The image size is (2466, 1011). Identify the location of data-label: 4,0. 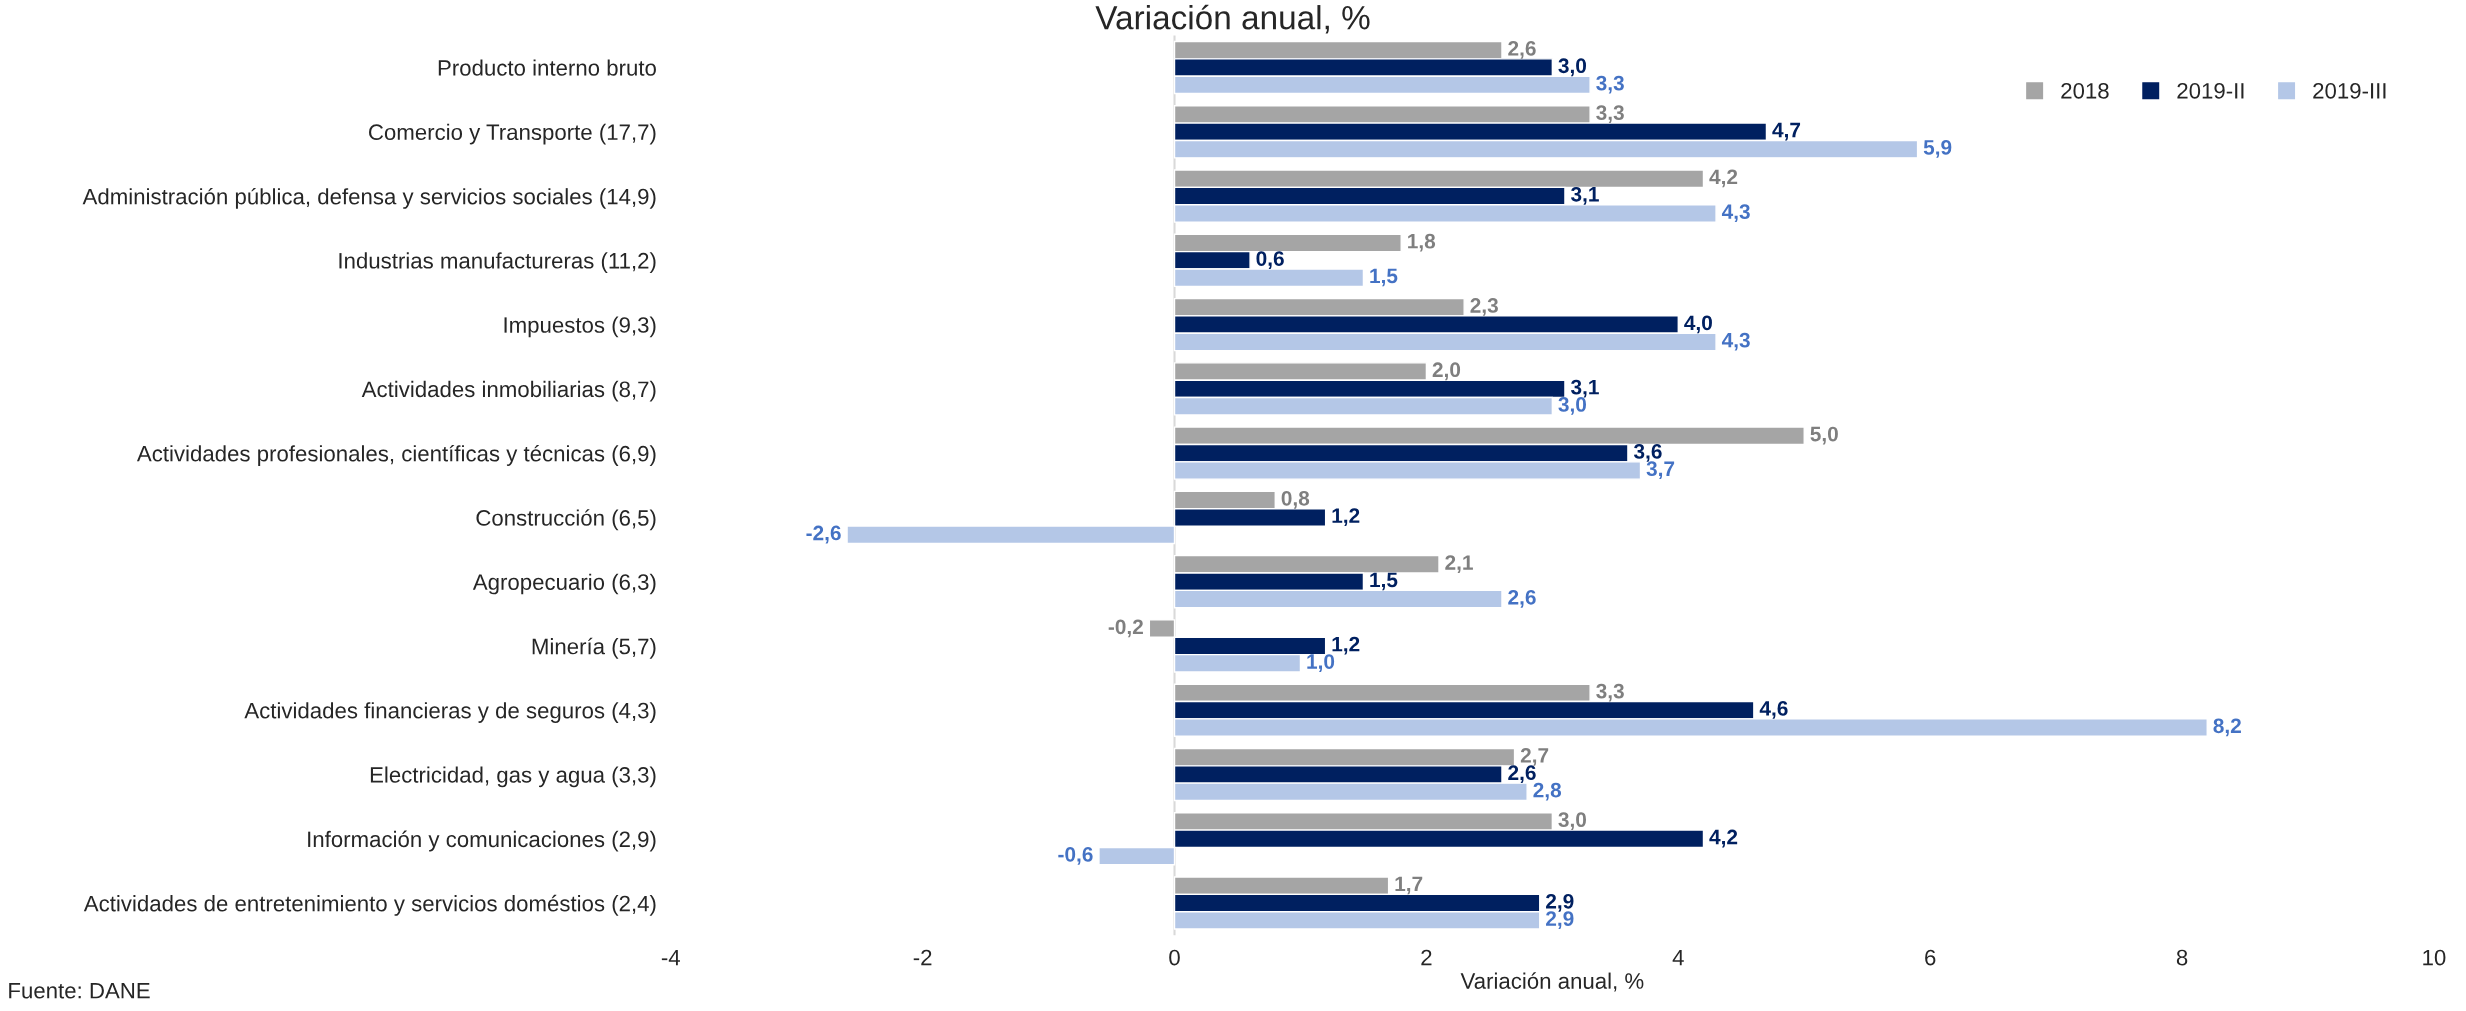
(1698, 324).